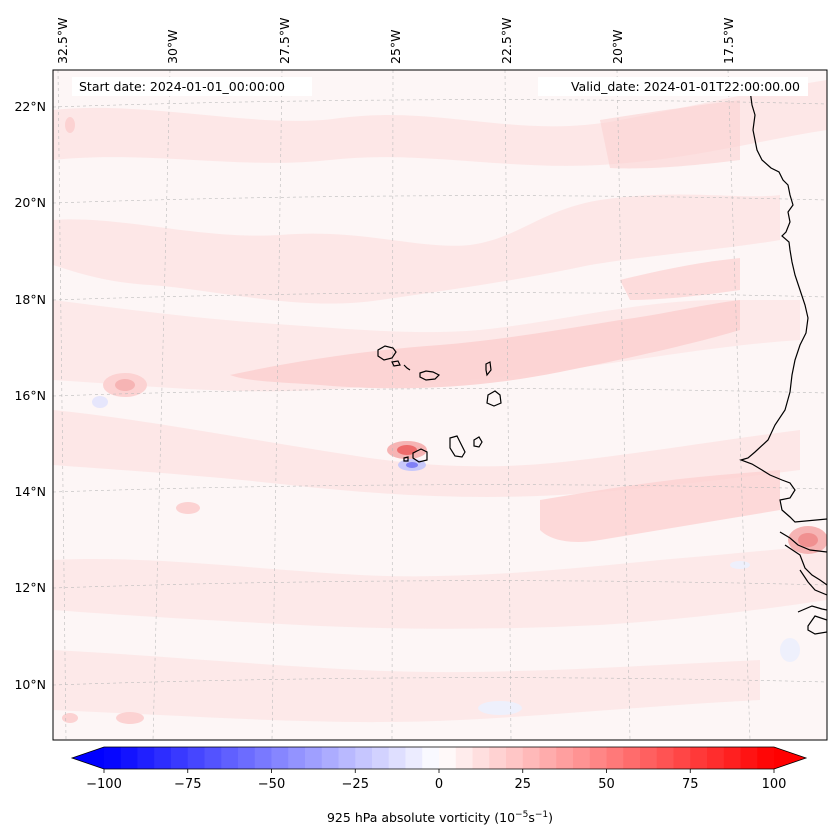 Image resolution: width=837 pixels, height=839 pixels. I want to click on lon-label-27-5w: 27.5°W, so click(284, 41).